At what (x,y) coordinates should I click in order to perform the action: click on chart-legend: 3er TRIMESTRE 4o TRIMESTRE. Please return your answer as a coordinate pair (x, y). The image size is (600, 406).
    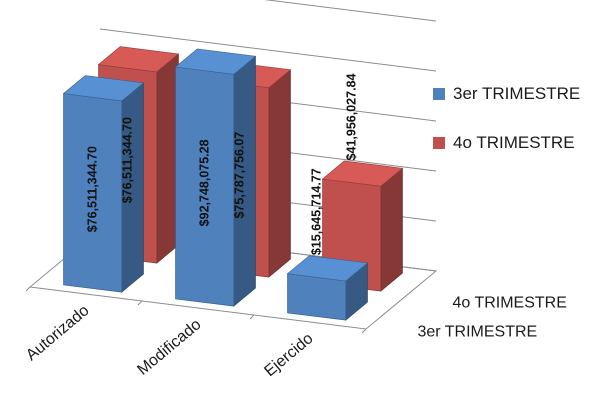
    Looking at the image, I should click on (506, 131).